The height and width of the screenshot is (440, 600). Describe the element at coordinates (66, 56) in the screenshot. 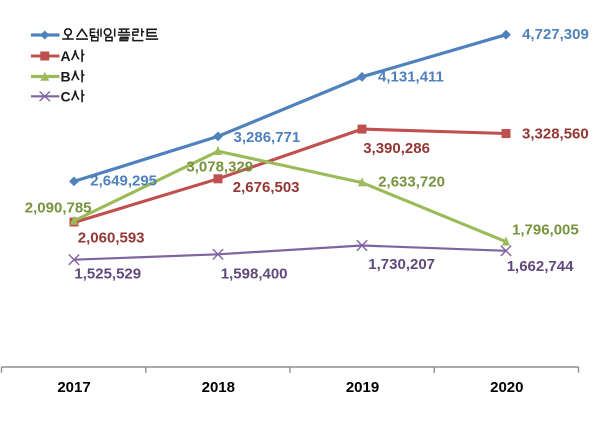

I see `svg-text: A` at that location.